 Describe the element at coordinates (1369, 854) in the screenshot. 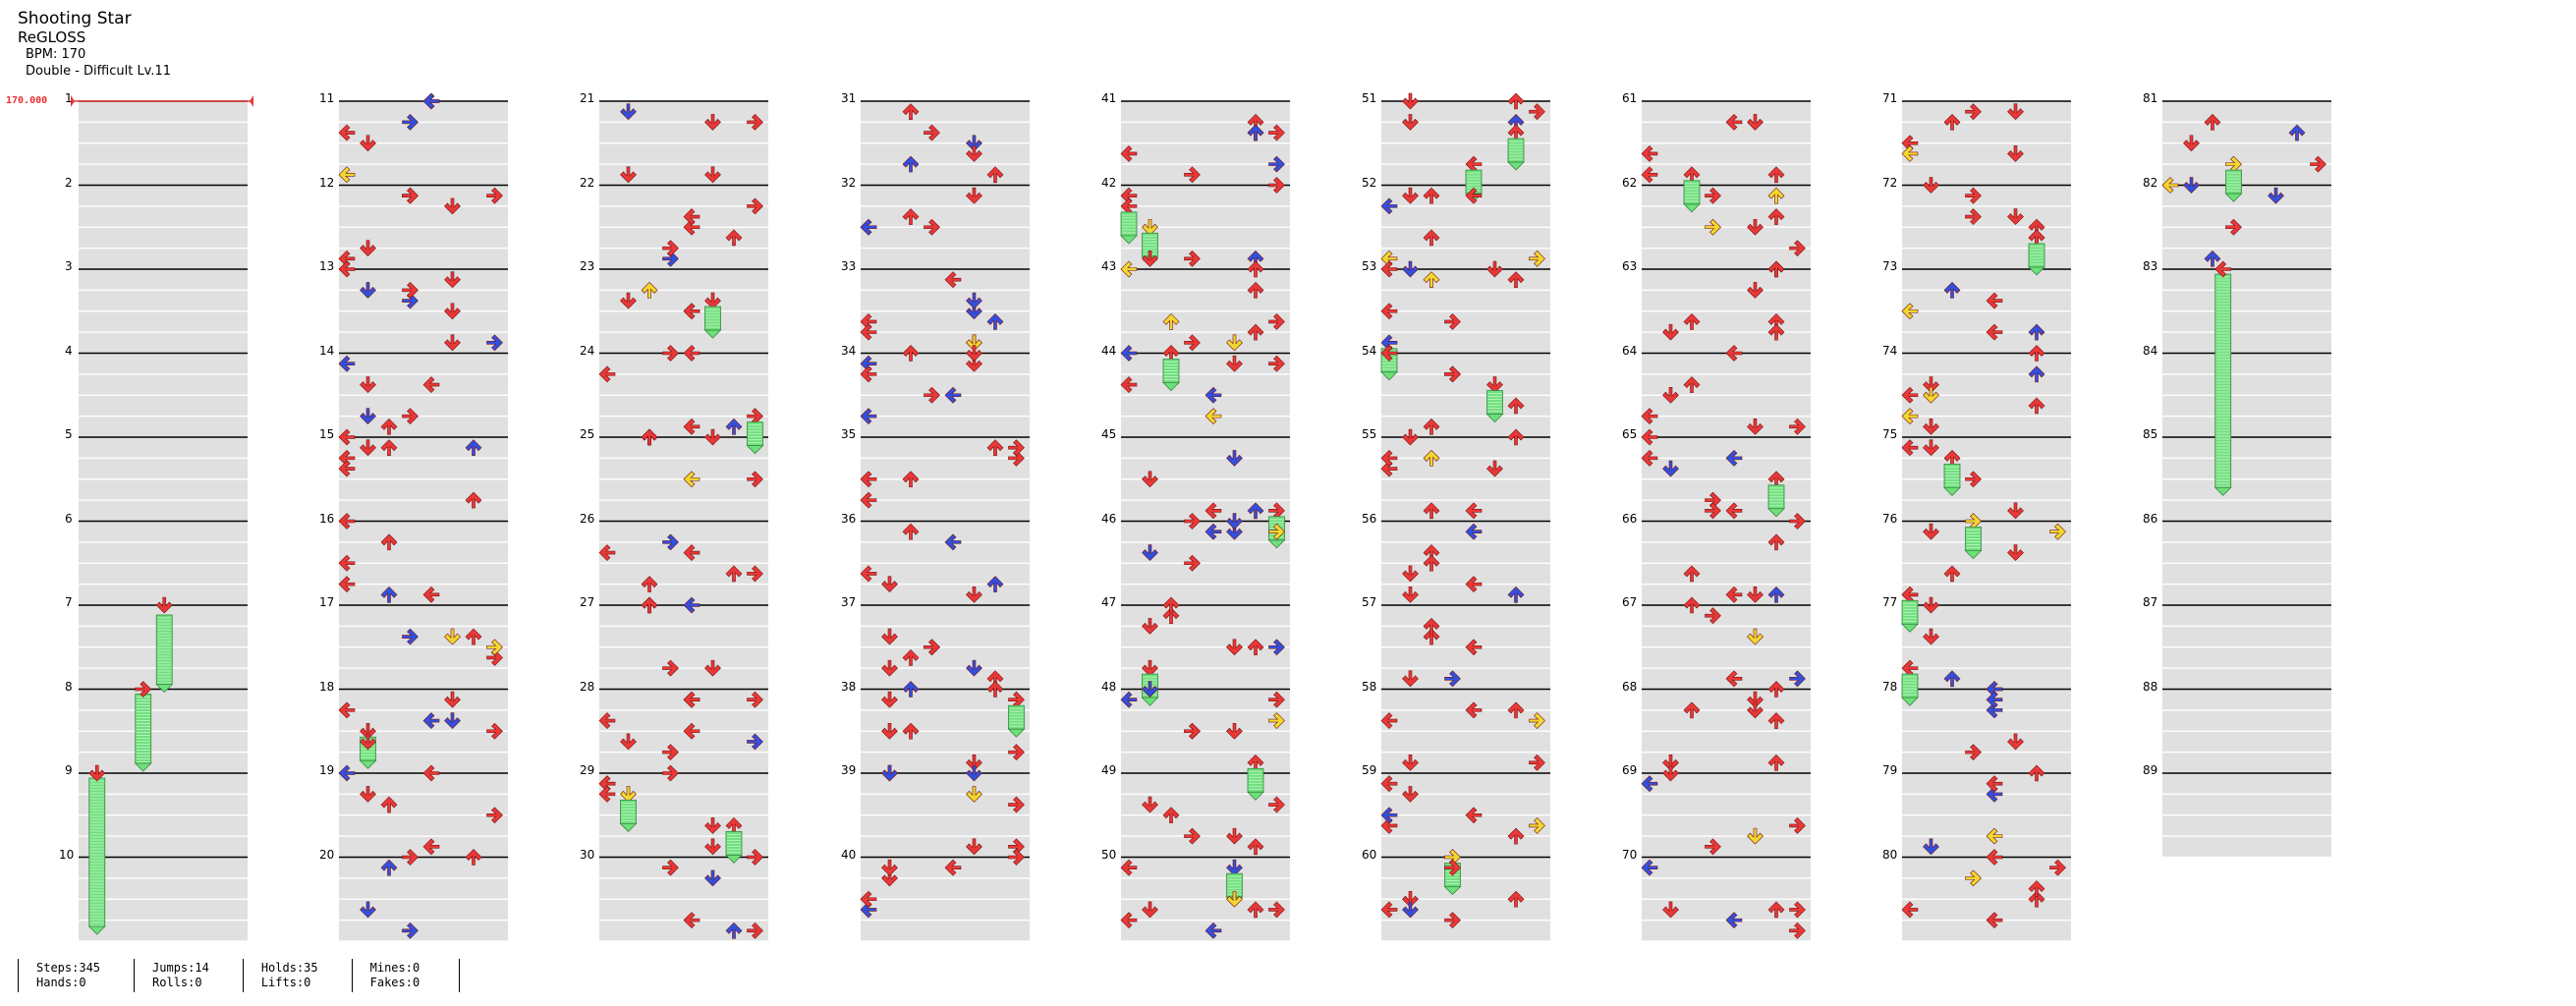

I see `measure-number: 60` at that location.